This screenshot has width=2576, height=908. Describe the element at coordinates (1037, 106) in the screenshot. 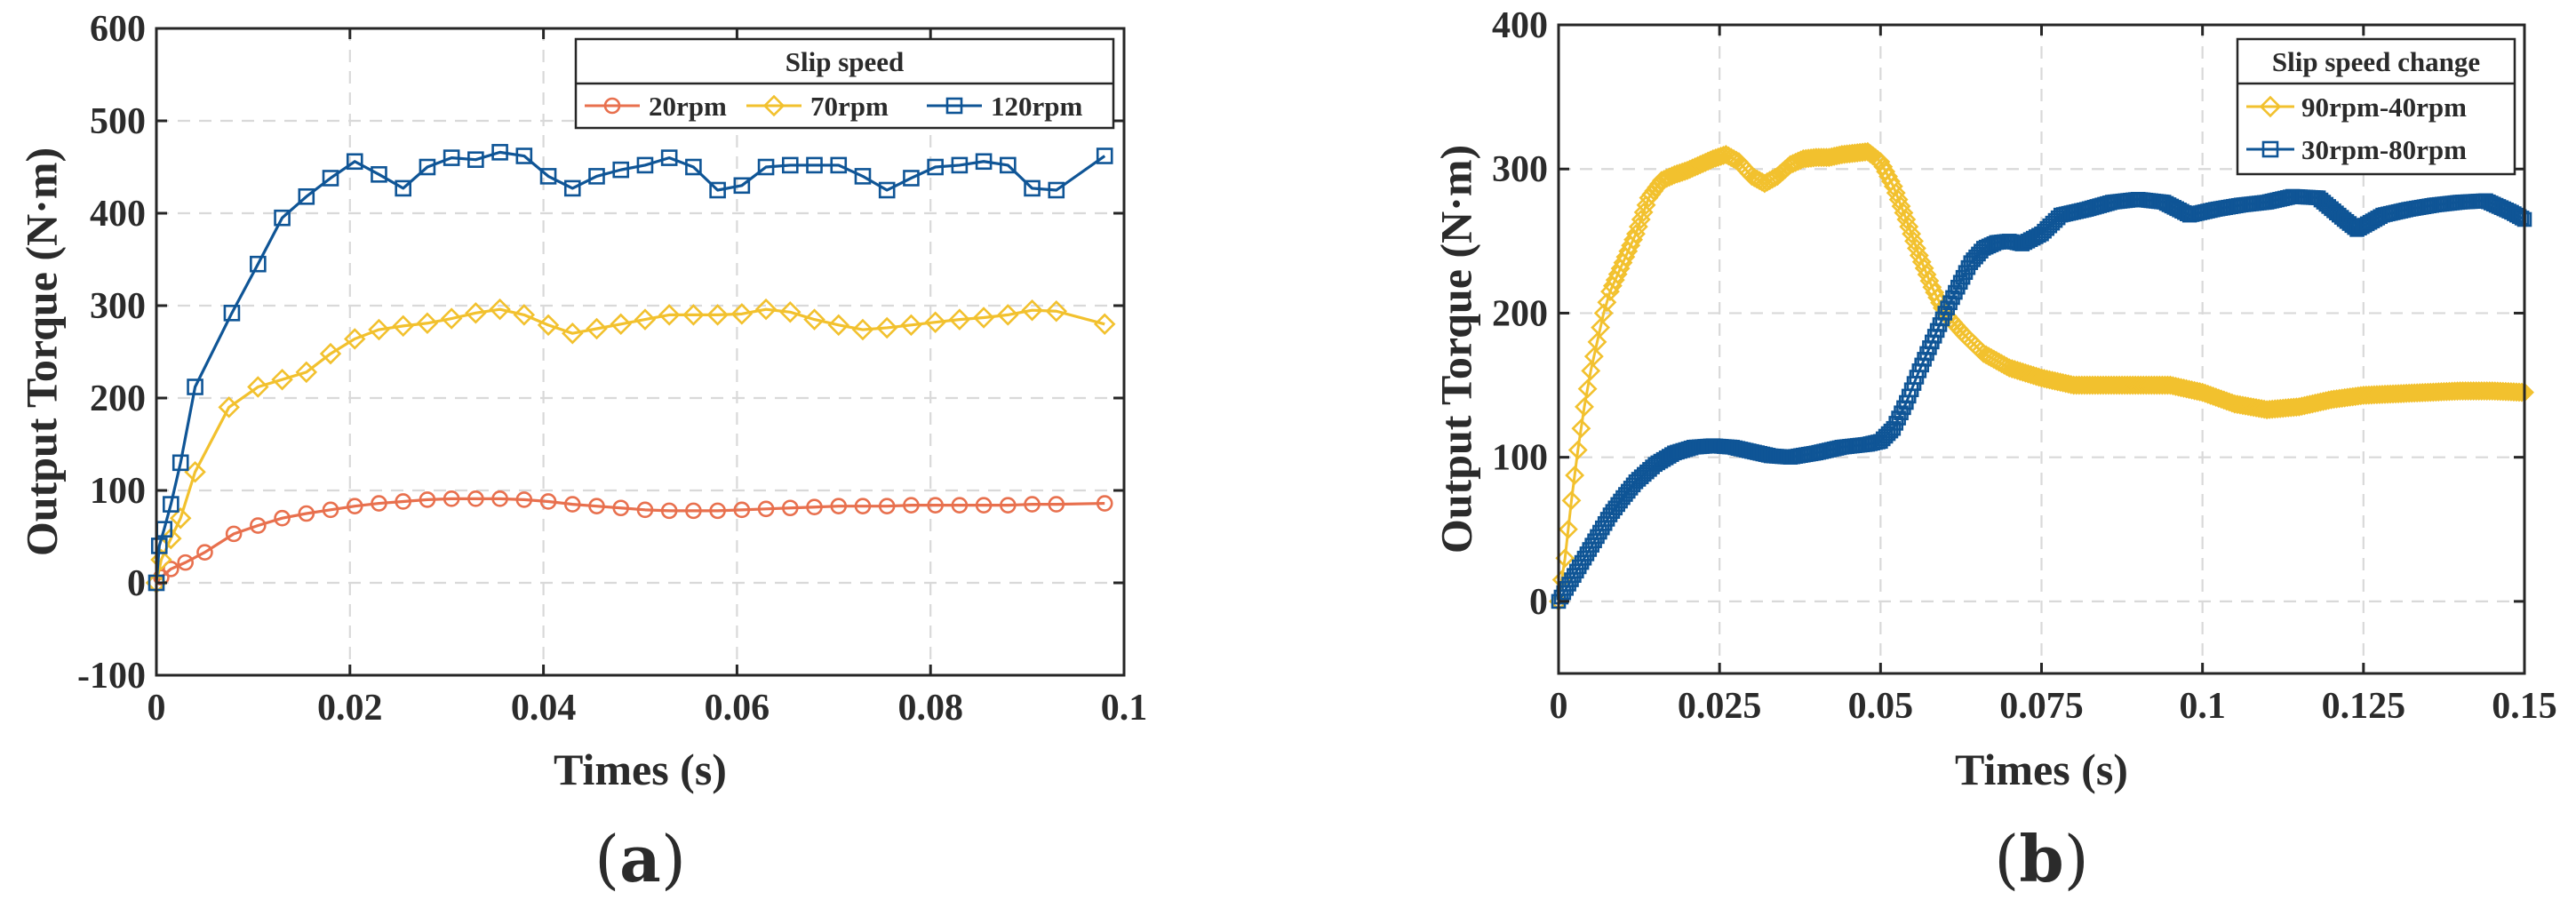

I see `legend-label: 120rpm` at that location.